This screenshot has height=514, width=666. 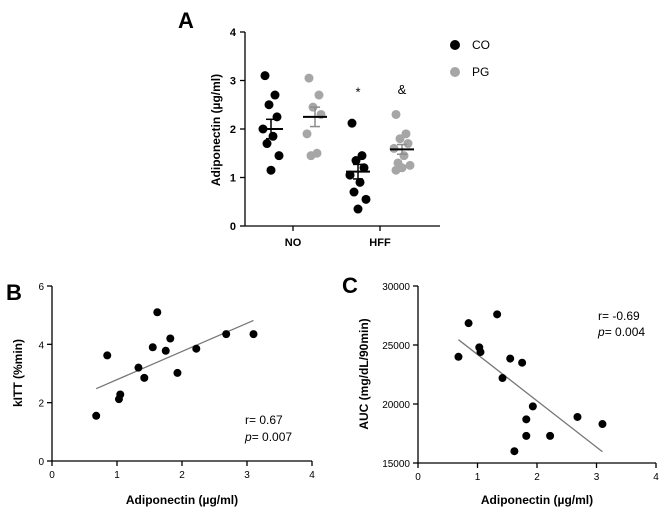 I want to click on panel-a-y-tick-label: 2, so click(x=233, y=130).